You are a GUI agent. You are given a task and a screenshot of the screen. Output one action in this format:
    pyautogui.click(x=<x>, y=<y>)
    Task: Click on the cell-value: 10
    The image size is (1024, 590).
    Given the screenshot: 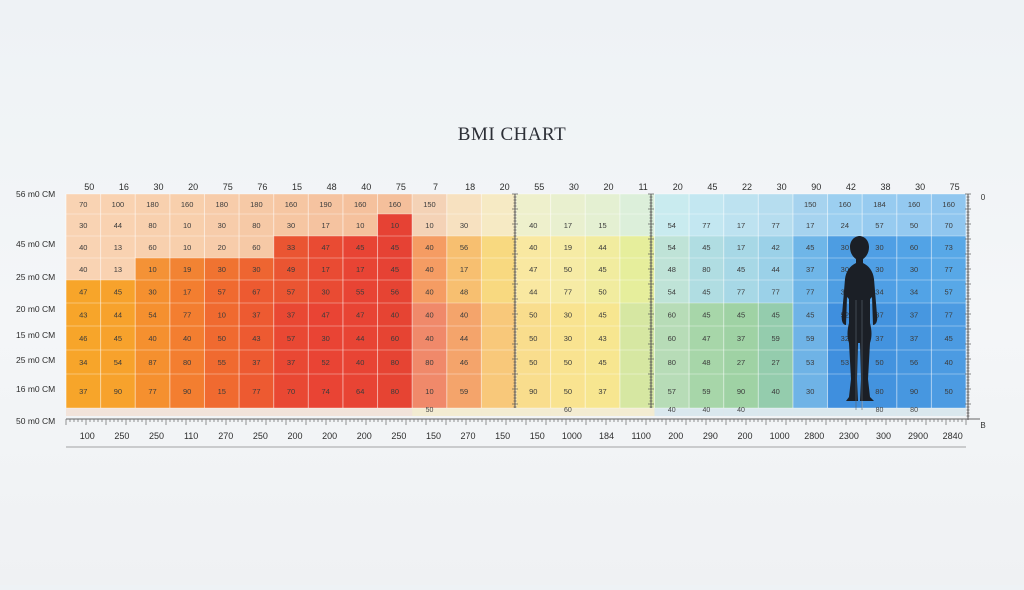 What is the action you would take?
    pyautogui.click(x=360, y=225)
    